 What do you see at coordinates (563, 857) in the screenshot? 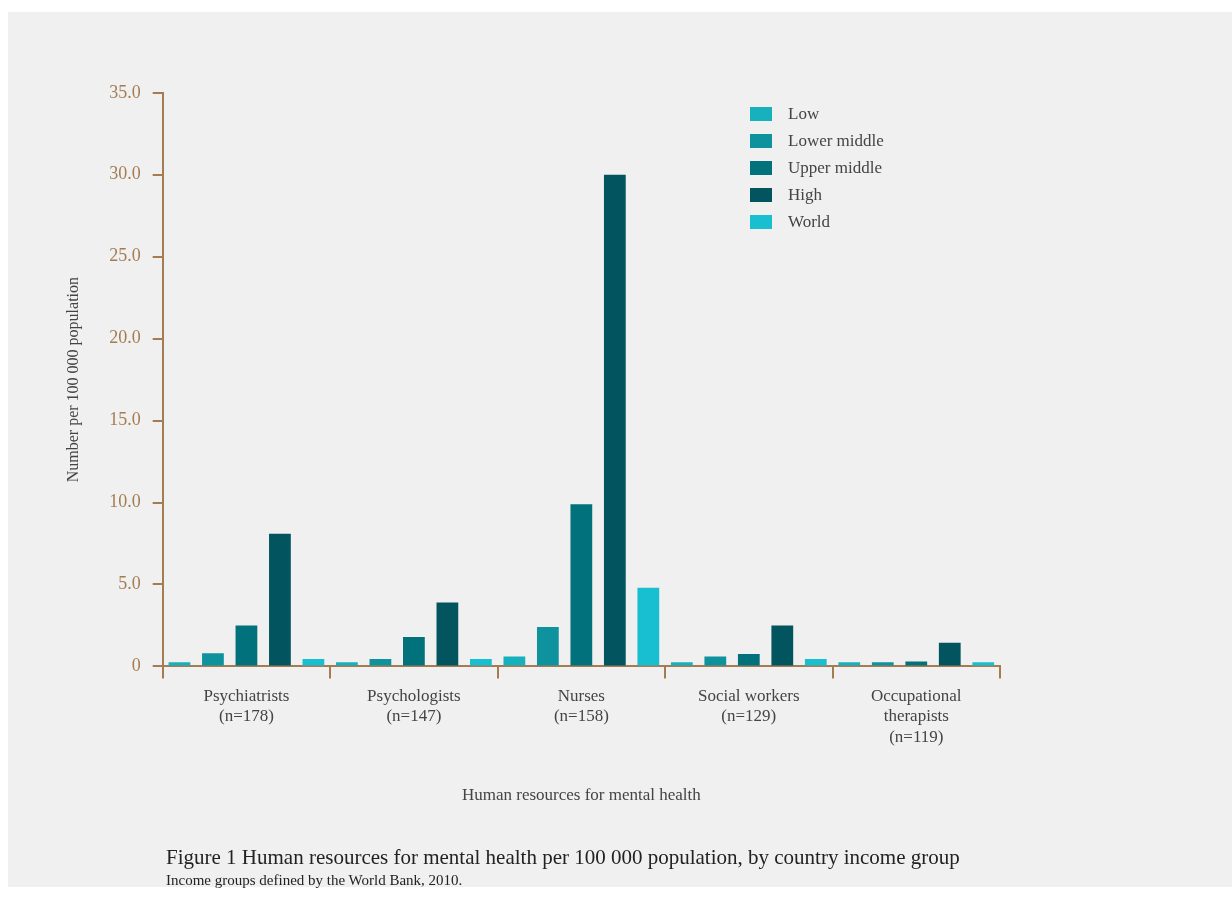
I see `text: Figure 1 Human resources for mental health per 100 000 population, by country income group` at bounding box center [563, 857].